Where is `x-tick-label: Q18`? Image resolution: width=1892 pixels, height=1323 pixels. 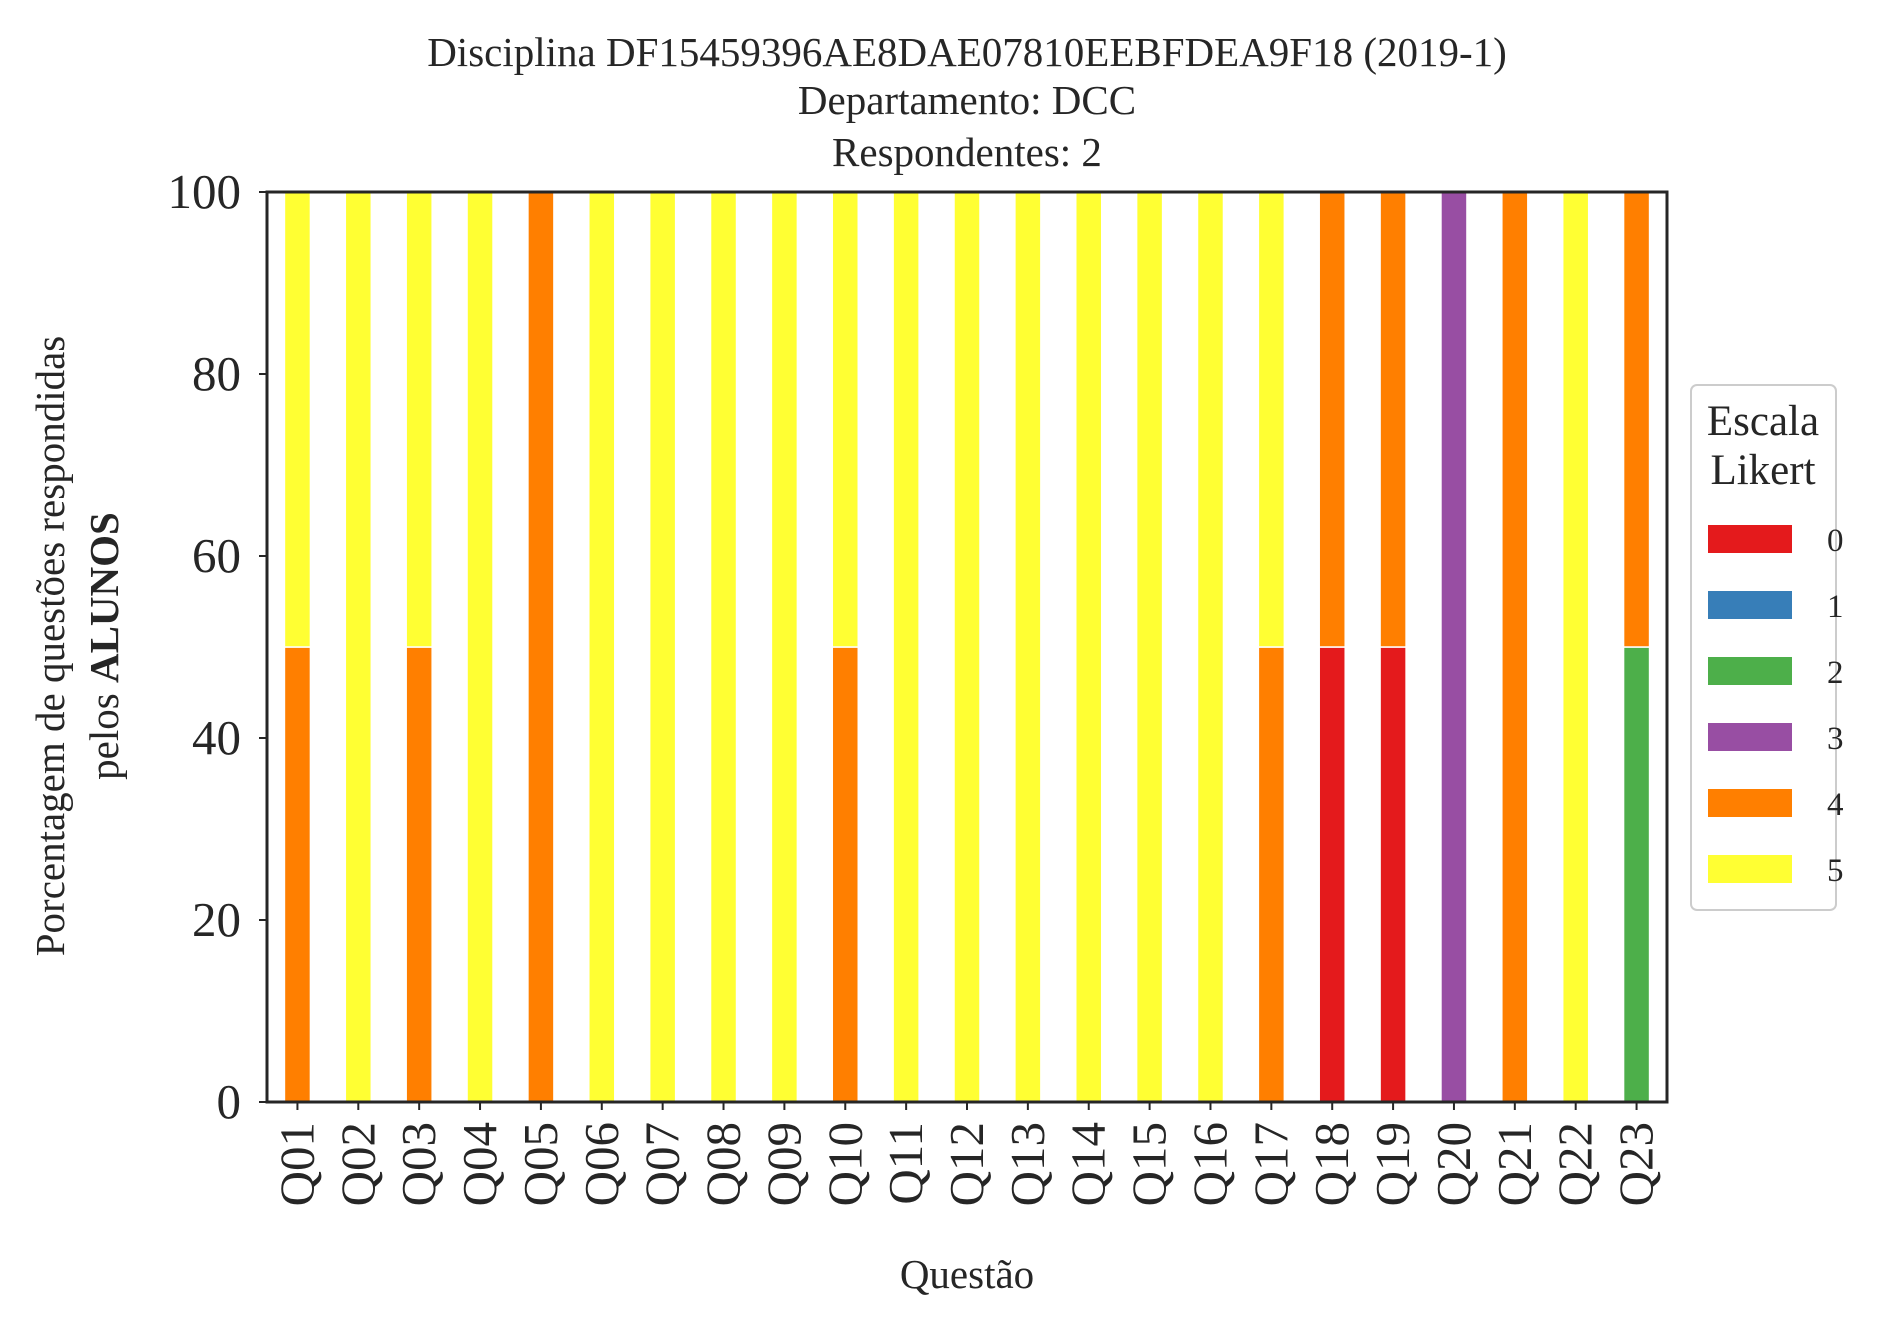
x-tick-label: Q18 is located at coordinates (1331, 1164).